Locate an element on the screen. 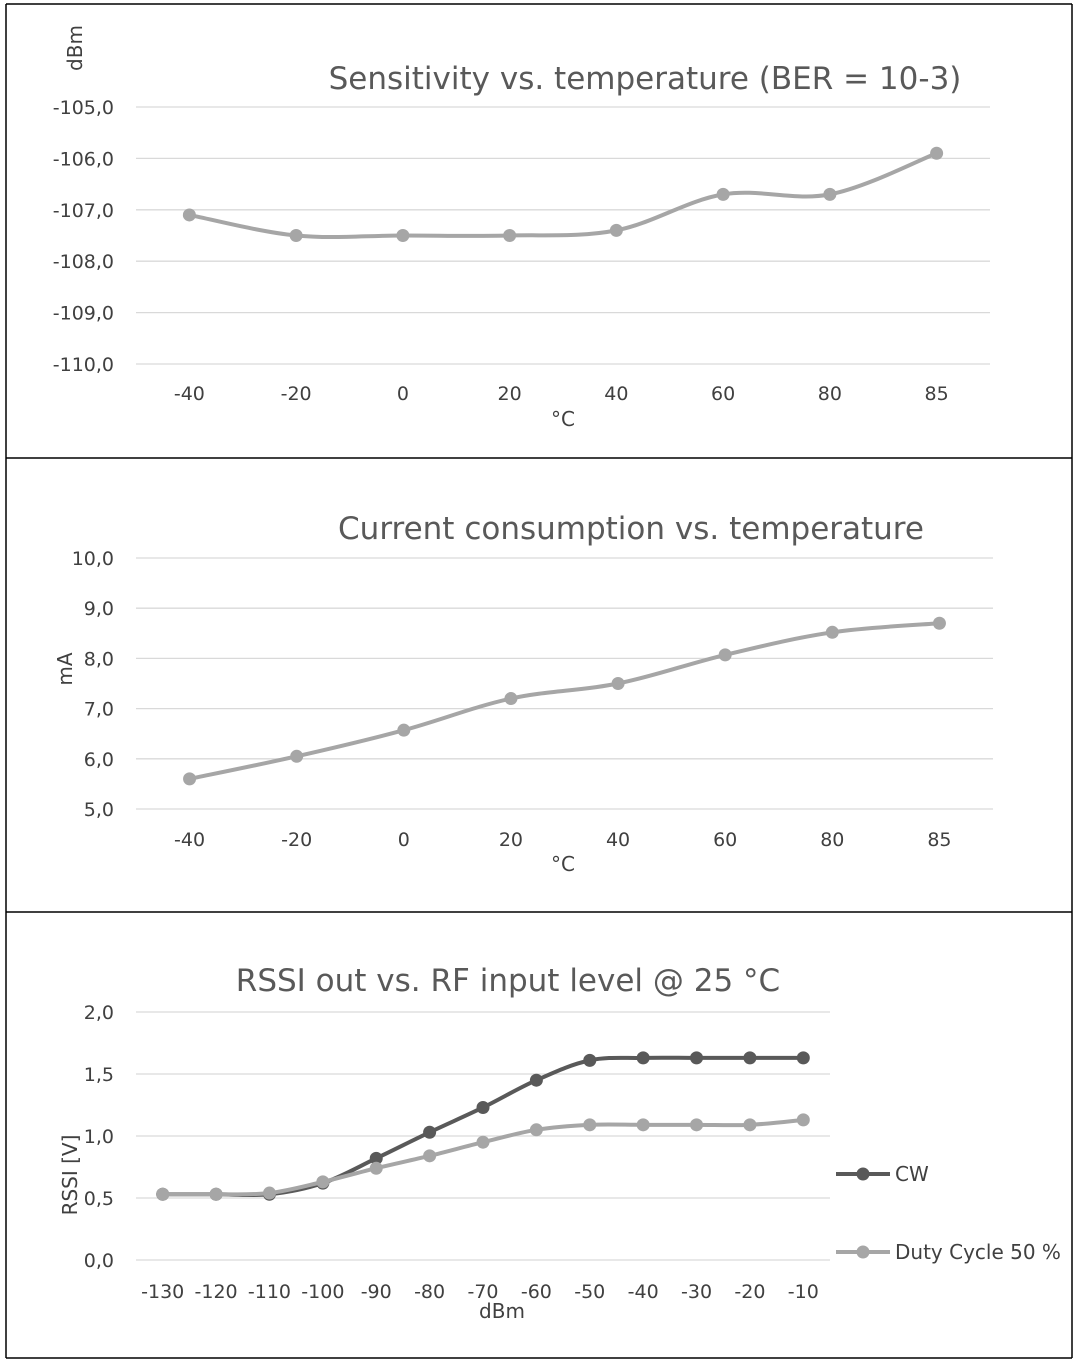  x-tick-label: 80 is located at coordinates (832, 840).